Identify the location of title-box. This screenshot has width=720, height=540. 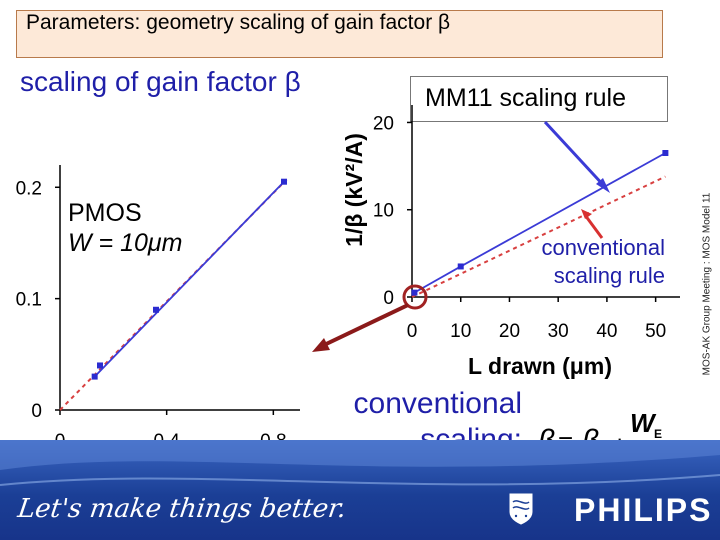
(339, 34).